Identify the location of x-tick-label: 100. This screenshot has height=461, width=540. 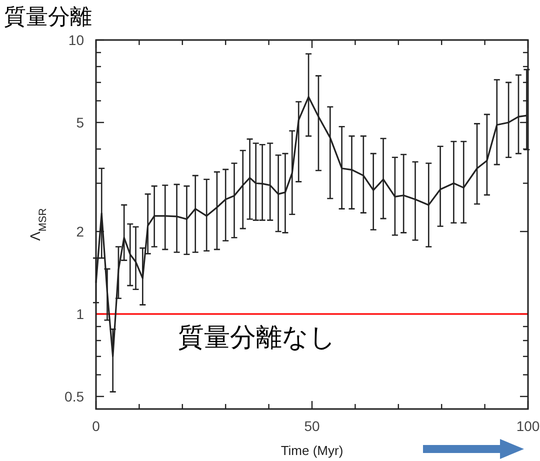
(528, 426).